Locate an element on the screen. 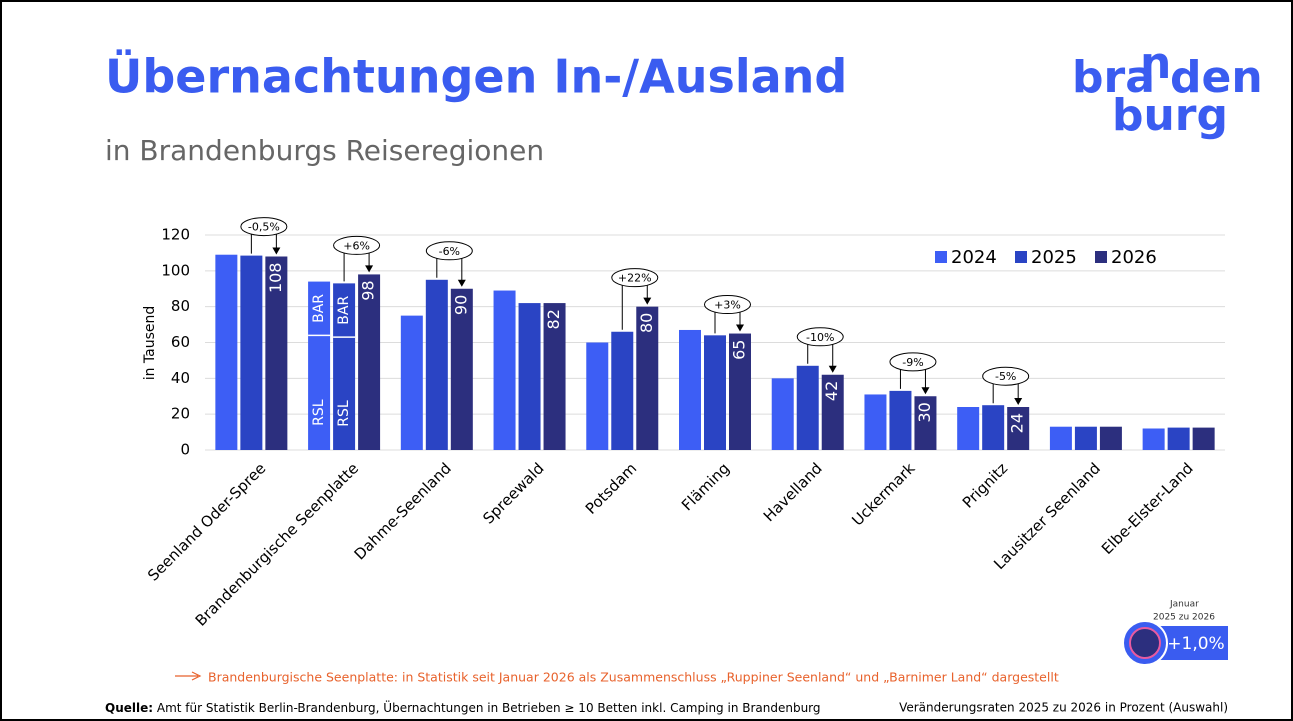 This screenshot has height=721, width=1293. change-label: -10% is located at coordinates (820, 337).